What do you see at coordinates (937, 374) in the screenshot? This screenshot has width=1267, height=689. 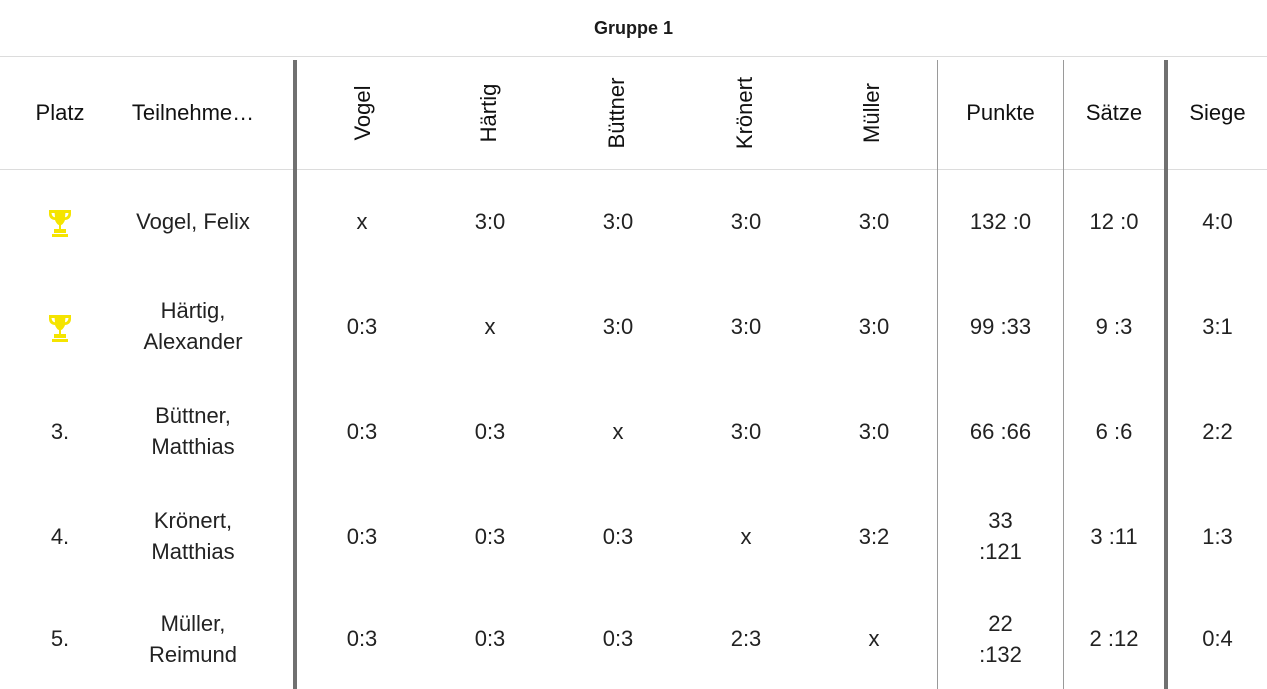 I see `divider-before-punkte` at bounding box center [937, 374].